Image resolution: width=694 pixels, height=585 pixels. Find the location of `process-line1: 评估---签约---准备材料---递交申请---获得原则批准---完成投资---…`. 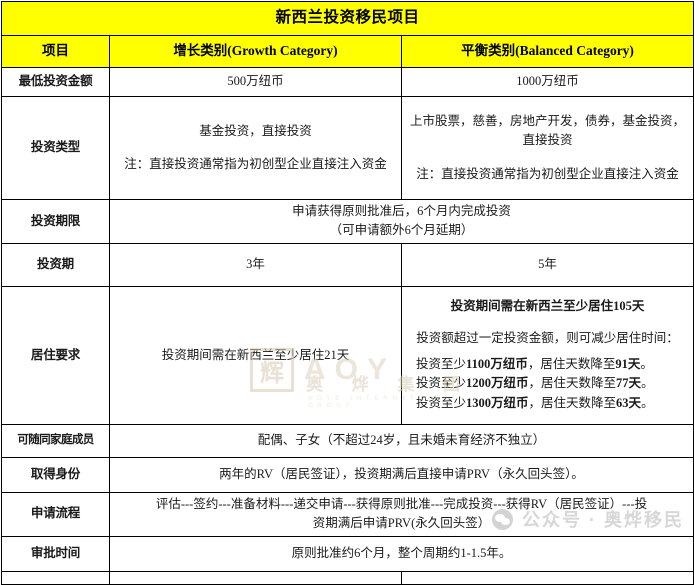

process-line1: 评估---签约---准备材料---递交申请---获得原则批准---完成投资---… is located at coordinates (401, 503).